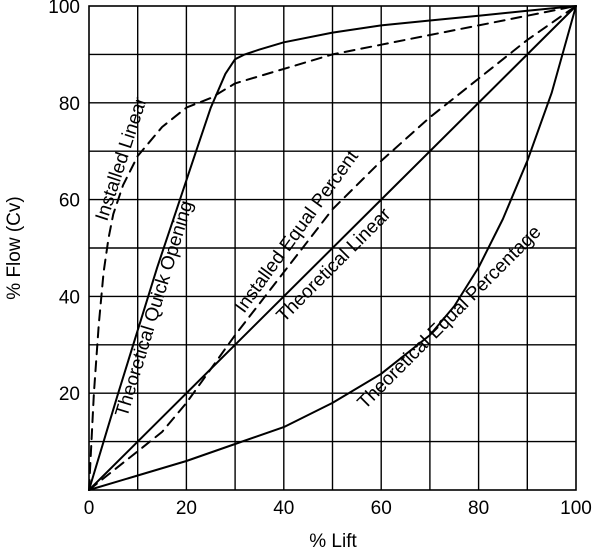 The width and height of the screenshot is (600, 552). What do you see at coordinates (478, 508) in the screenshot?
I see `x-tick-label: 80` at bounding box center [478, 508].